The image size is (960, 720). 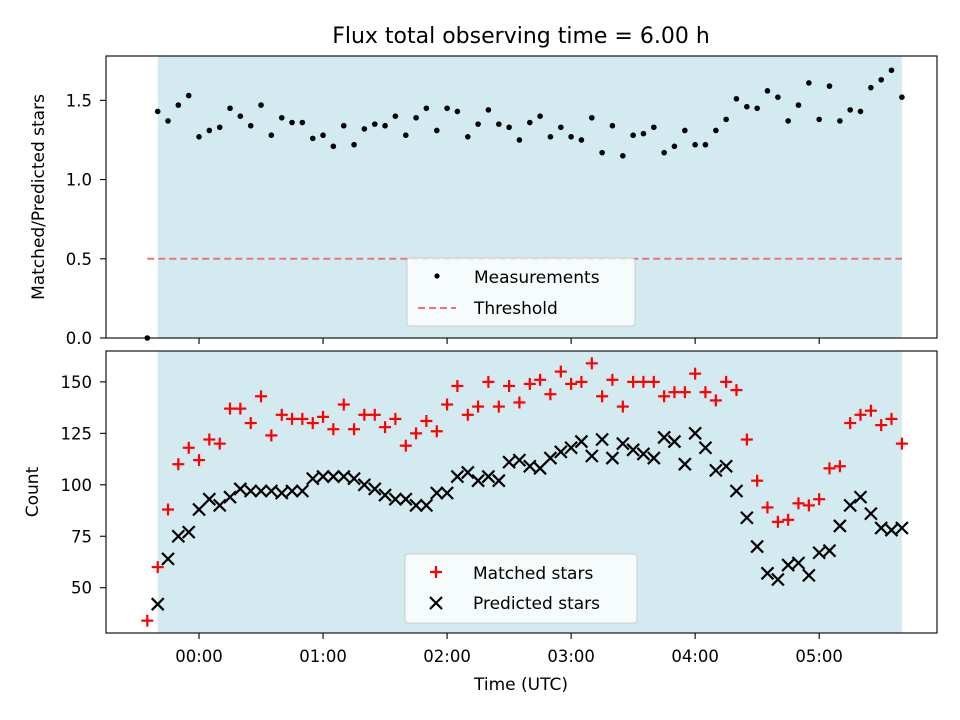 What do you see at coordinates (520, 685) in the screenshot?
I see `bottom-x-axis-label: Time (UTC)` at bounding box center [520, 685].